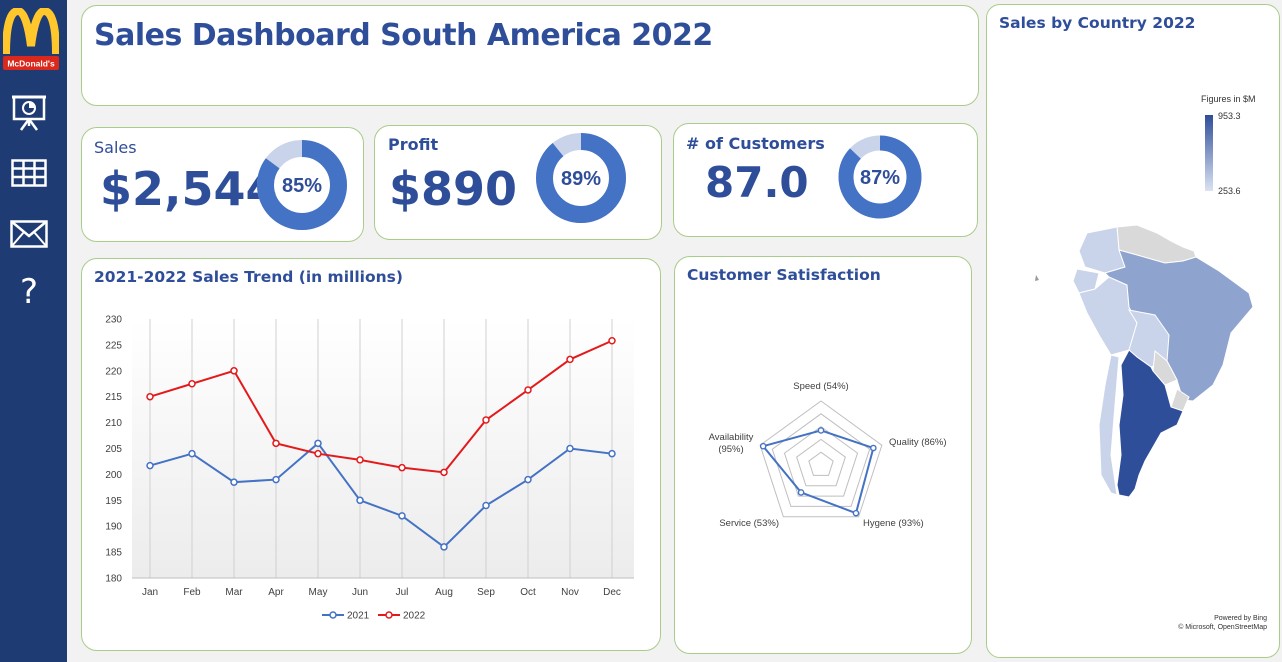  I want to click on y-tick-label: 230, so click(113, 320).